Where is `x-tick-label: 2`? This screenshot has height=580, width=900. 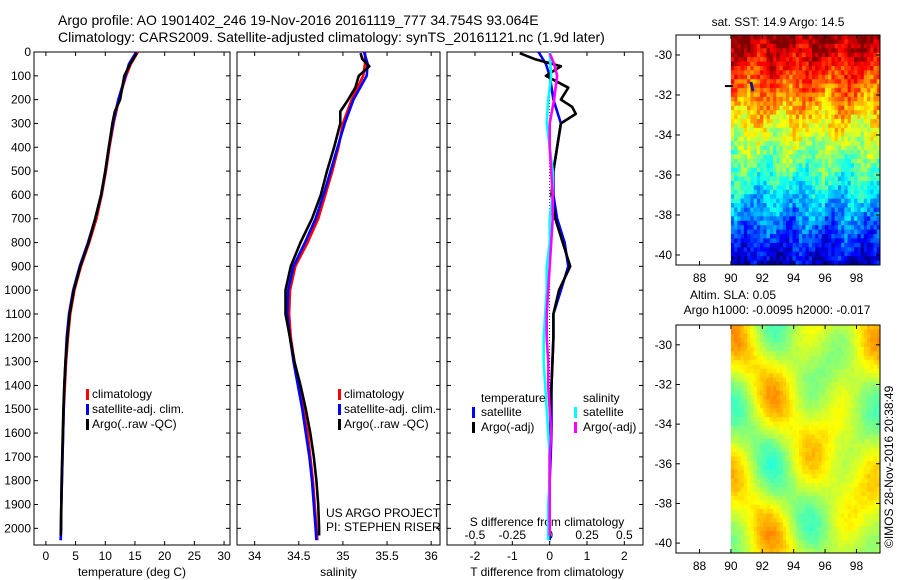 x-tick-label: 2 is located at coordinates (624, 556).